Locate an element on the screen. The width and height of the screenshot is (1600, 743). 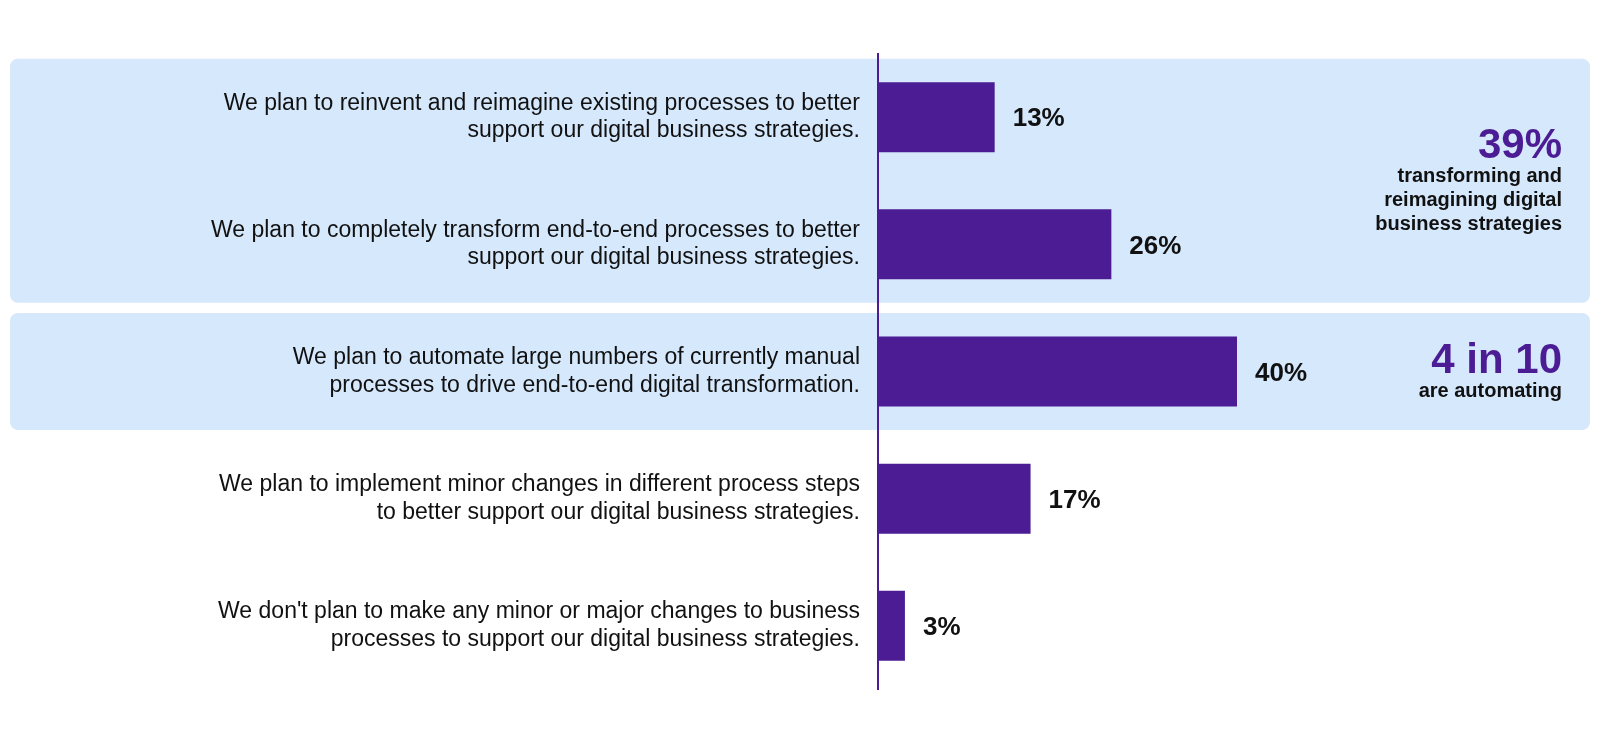
data-label: 3% is located at coordinates (941, 625).